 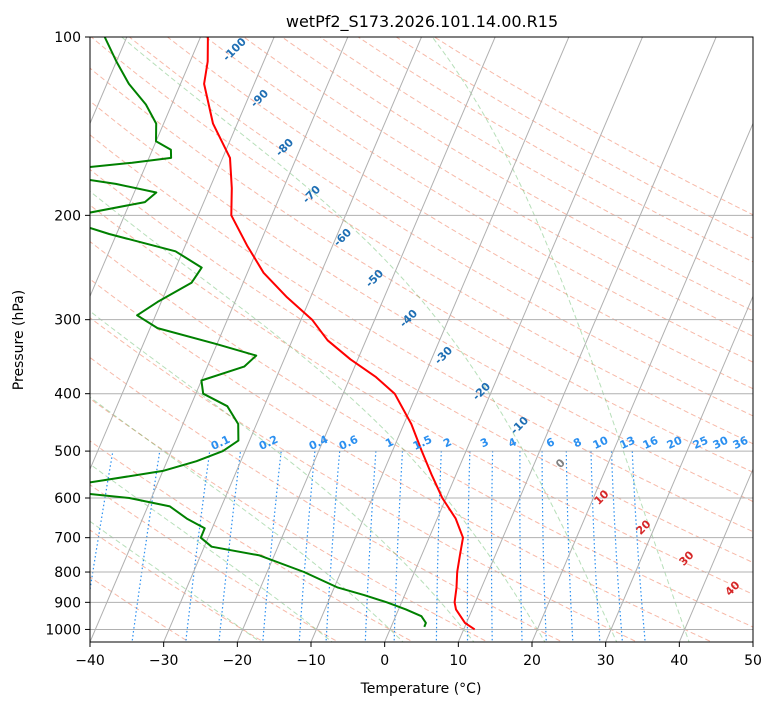 I want to click on moist-adiabat-label: 30, so click(x=687, y=558).